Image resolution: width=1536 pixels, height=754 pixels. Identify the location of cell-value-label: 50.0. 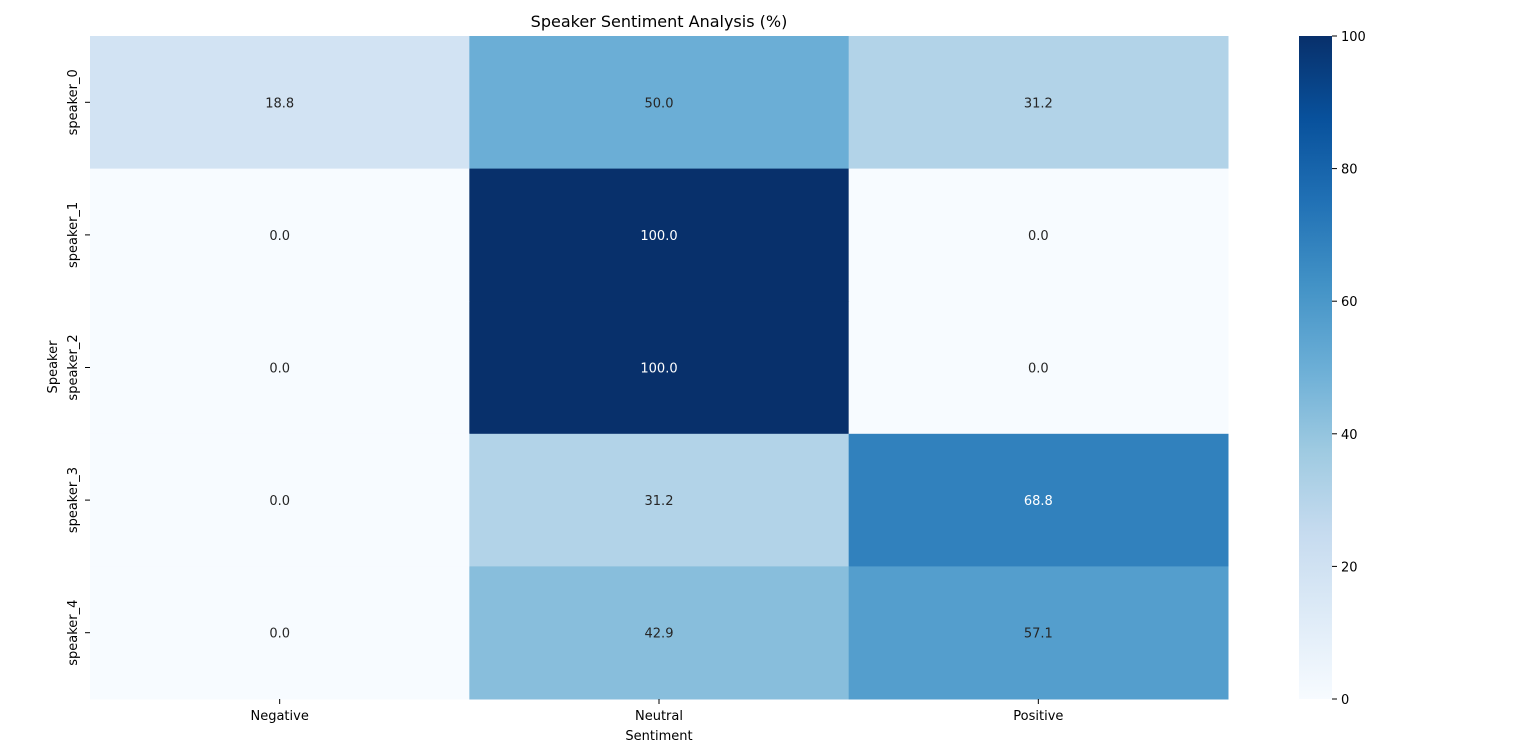
(659, 103).